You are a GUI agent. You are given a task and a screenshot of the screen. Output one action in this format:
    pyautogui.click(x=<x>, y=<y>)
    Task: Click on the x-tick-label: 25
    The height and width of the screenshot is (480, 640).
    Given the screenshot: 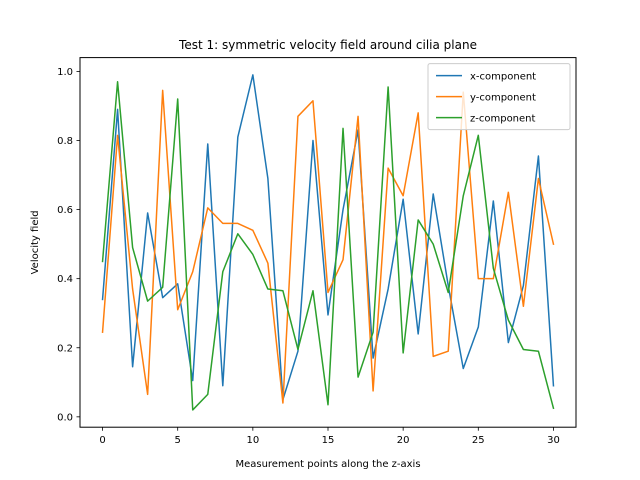 What is the action you would take?
    pyautogui.click(x=478, y=440)
    